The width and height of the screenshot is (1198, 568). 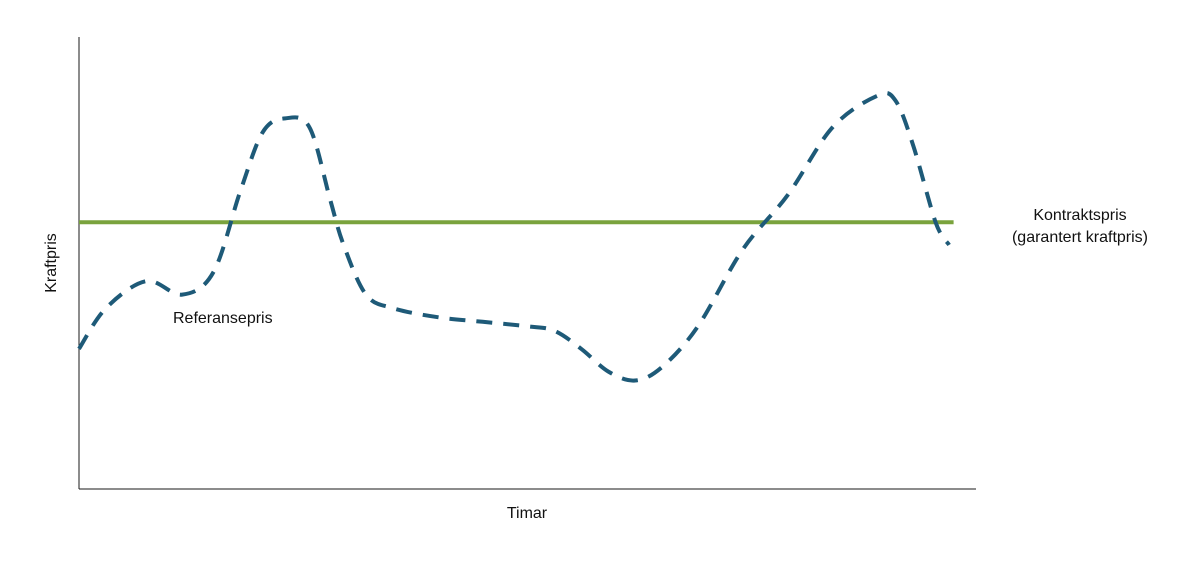 What do you see at coordinates (1079, 215) in the screenshot?
I see `series-label-kontraktspris: Kontraktspris` at bounding box center [1079, 215].